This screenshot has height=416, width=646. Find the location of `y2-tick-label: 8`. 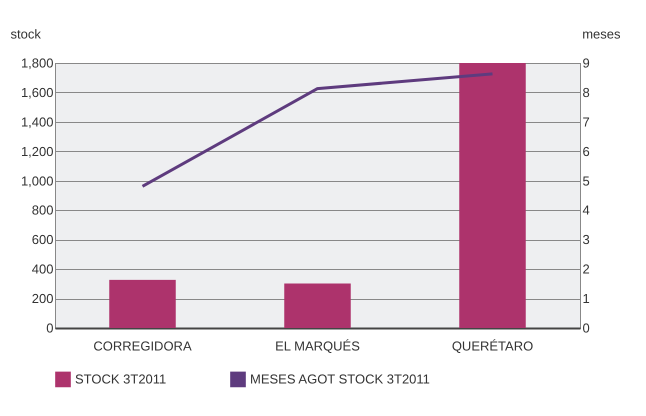

y2-tick-label: 8 is located at coordinates (586, 92).